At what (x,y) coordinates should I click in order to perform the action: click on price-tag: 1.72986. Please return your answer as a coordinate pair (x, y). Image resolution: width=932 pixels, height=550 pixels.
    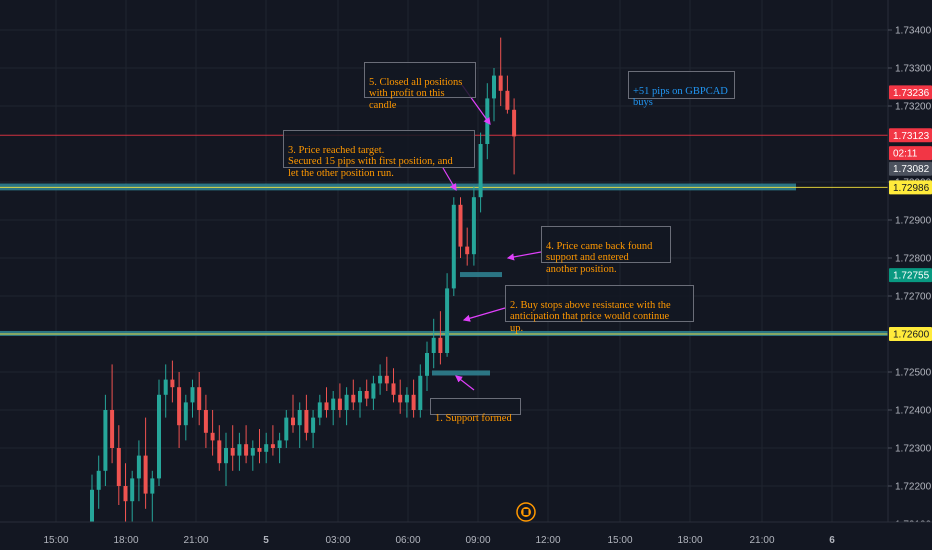
    Looking at the image, I should click on (910, 187).